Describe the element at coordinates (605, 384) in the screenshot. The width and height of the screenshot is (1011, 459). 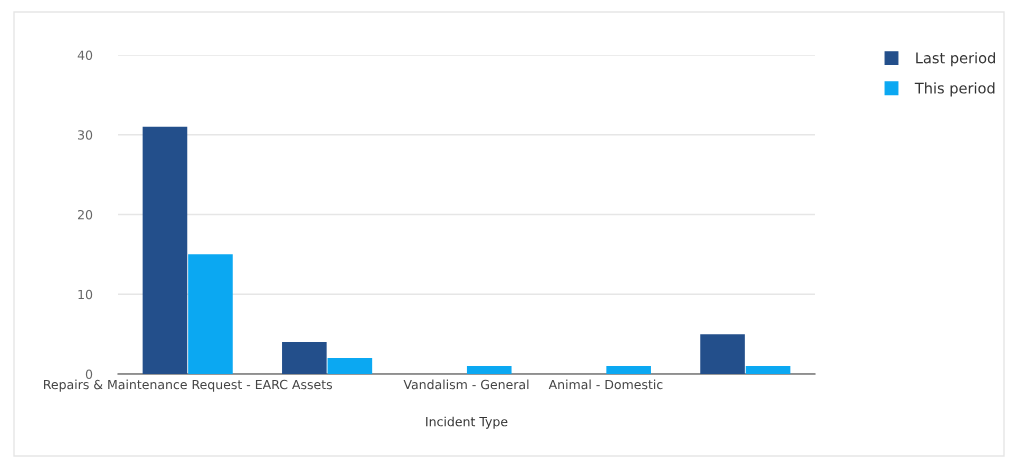
I see `x-tick-label: Animal - Domestic` at that location.